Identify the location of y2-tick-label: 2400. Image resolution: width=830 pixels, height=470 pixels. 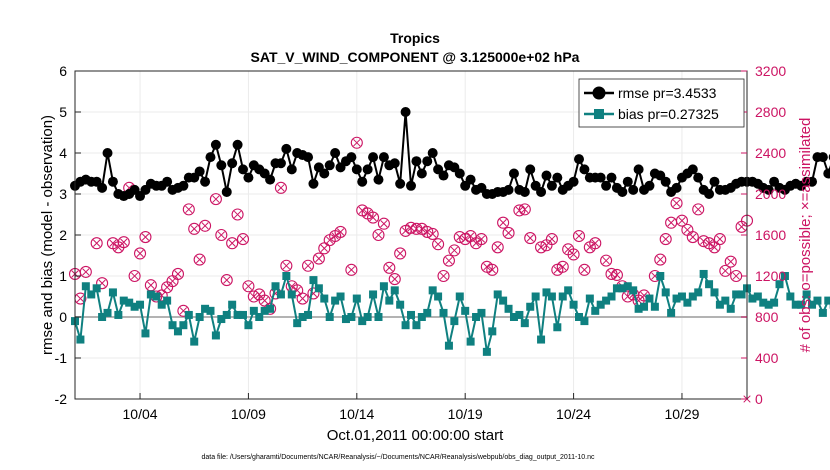
(770, 153).